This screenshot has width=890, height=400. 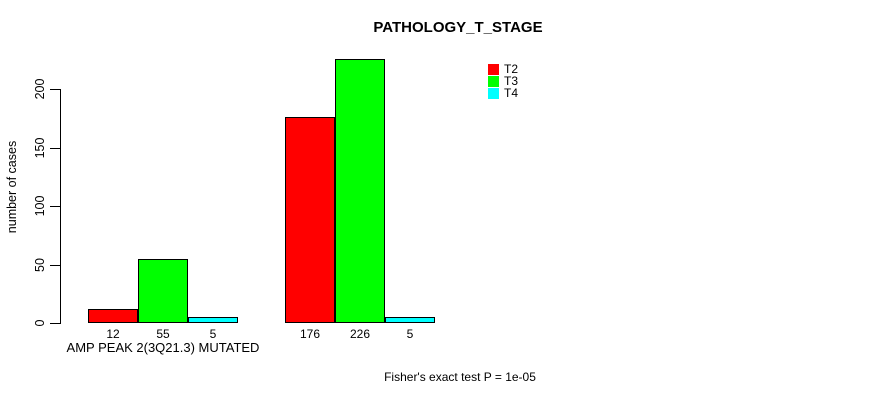 I want to click on legend: T2 T3 T4, so click(x=503, y=81).